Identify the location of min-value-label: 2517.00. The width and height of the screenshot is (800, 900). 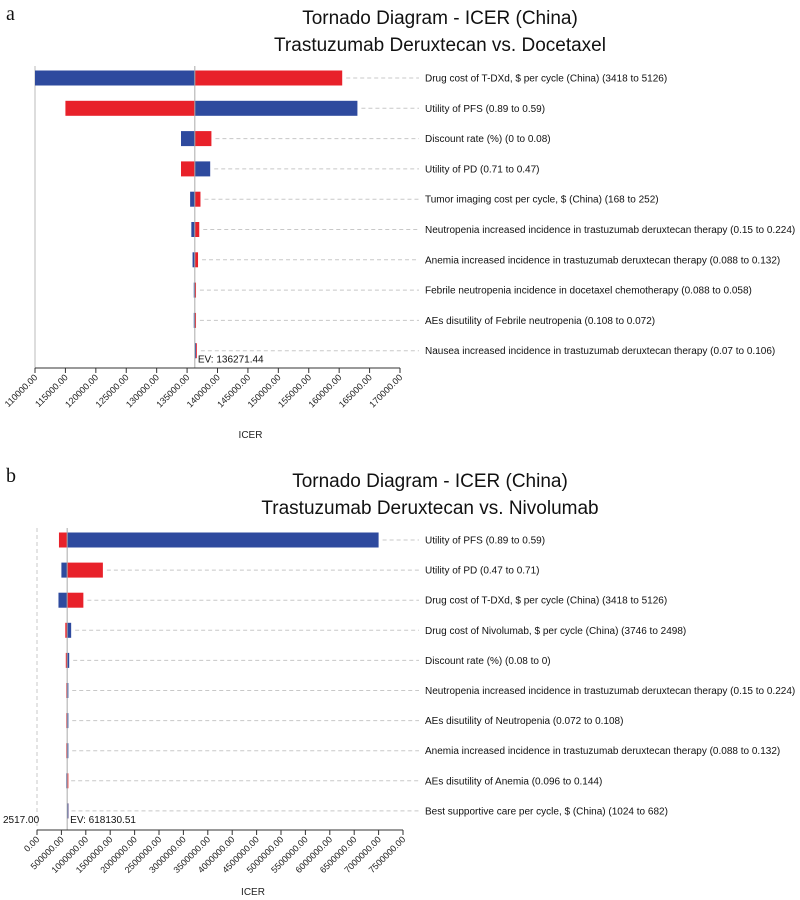
(21, 820).